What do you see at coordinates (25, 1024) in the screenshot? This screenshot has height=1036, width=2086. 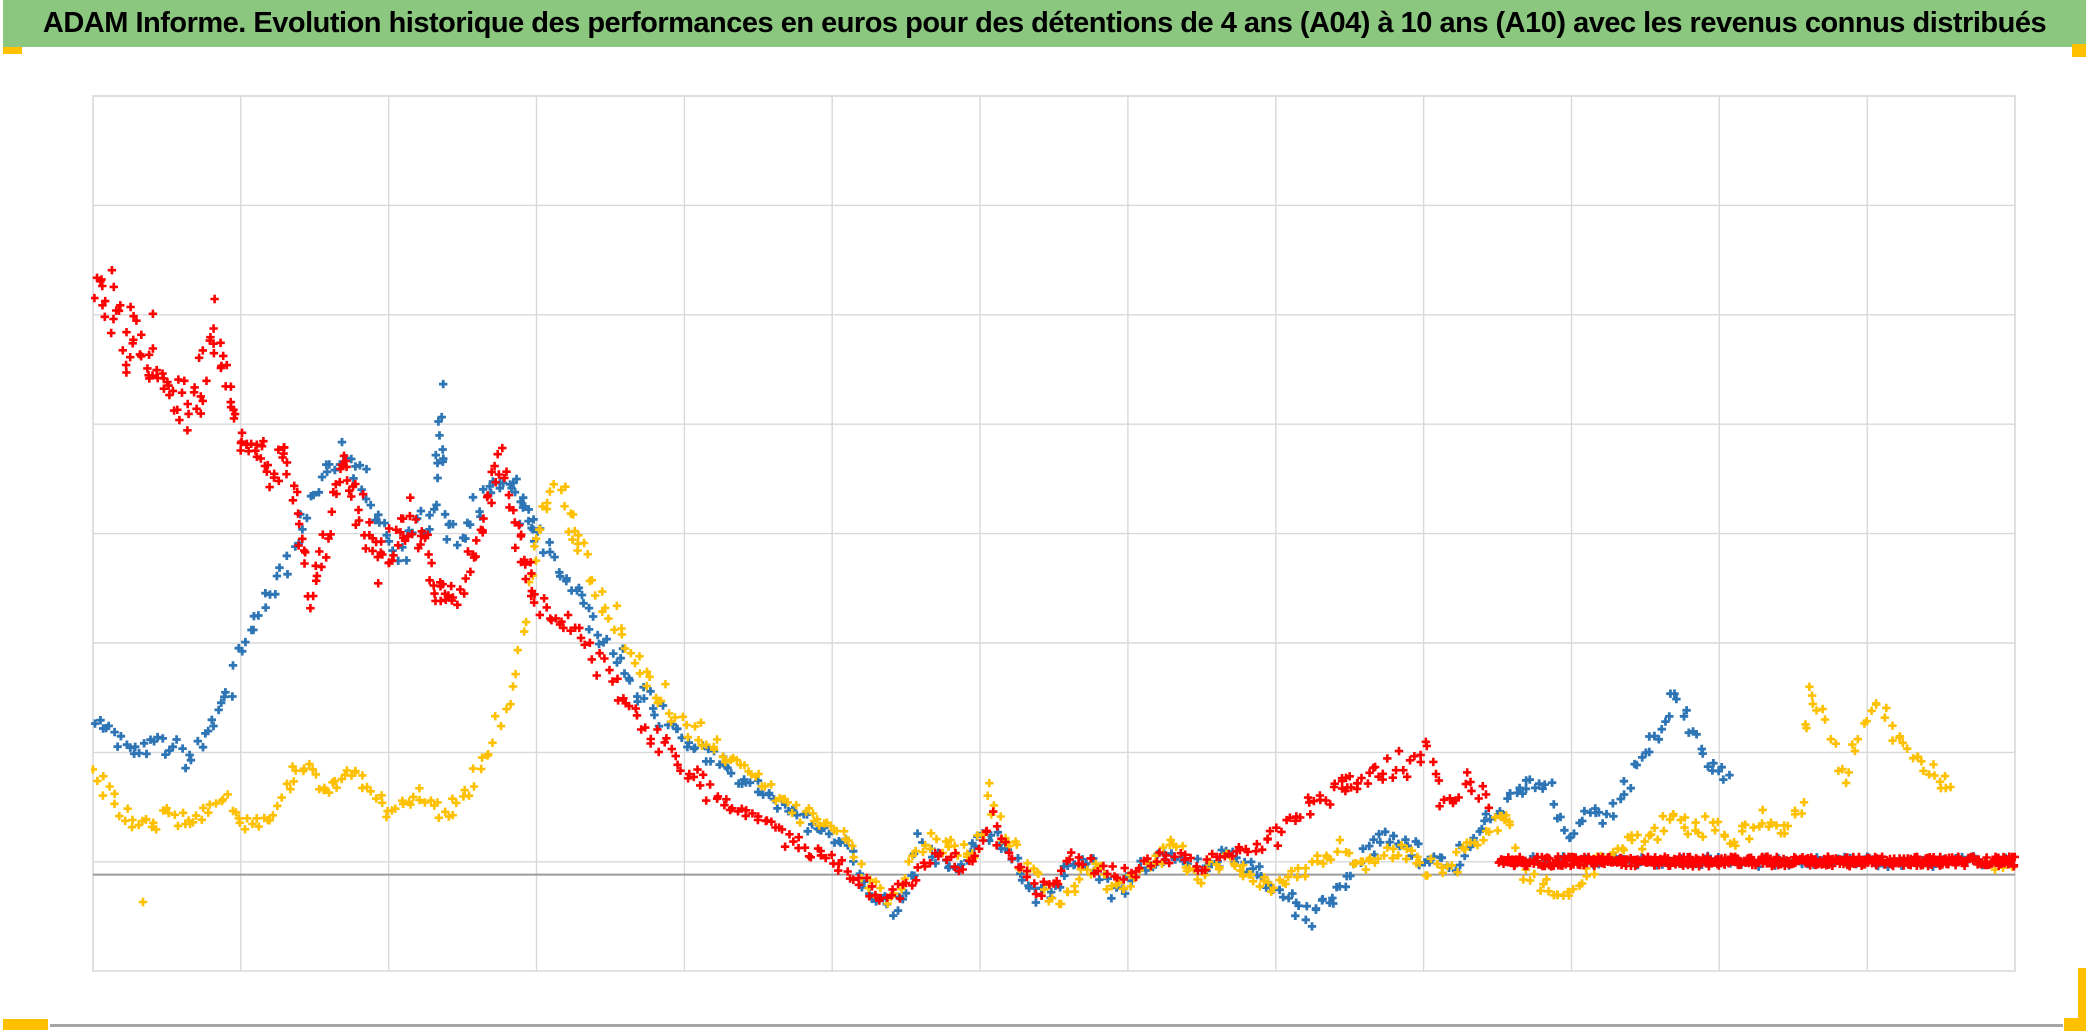 I see `accent-bottom-left-tab` at bounding box center [25, 1024].